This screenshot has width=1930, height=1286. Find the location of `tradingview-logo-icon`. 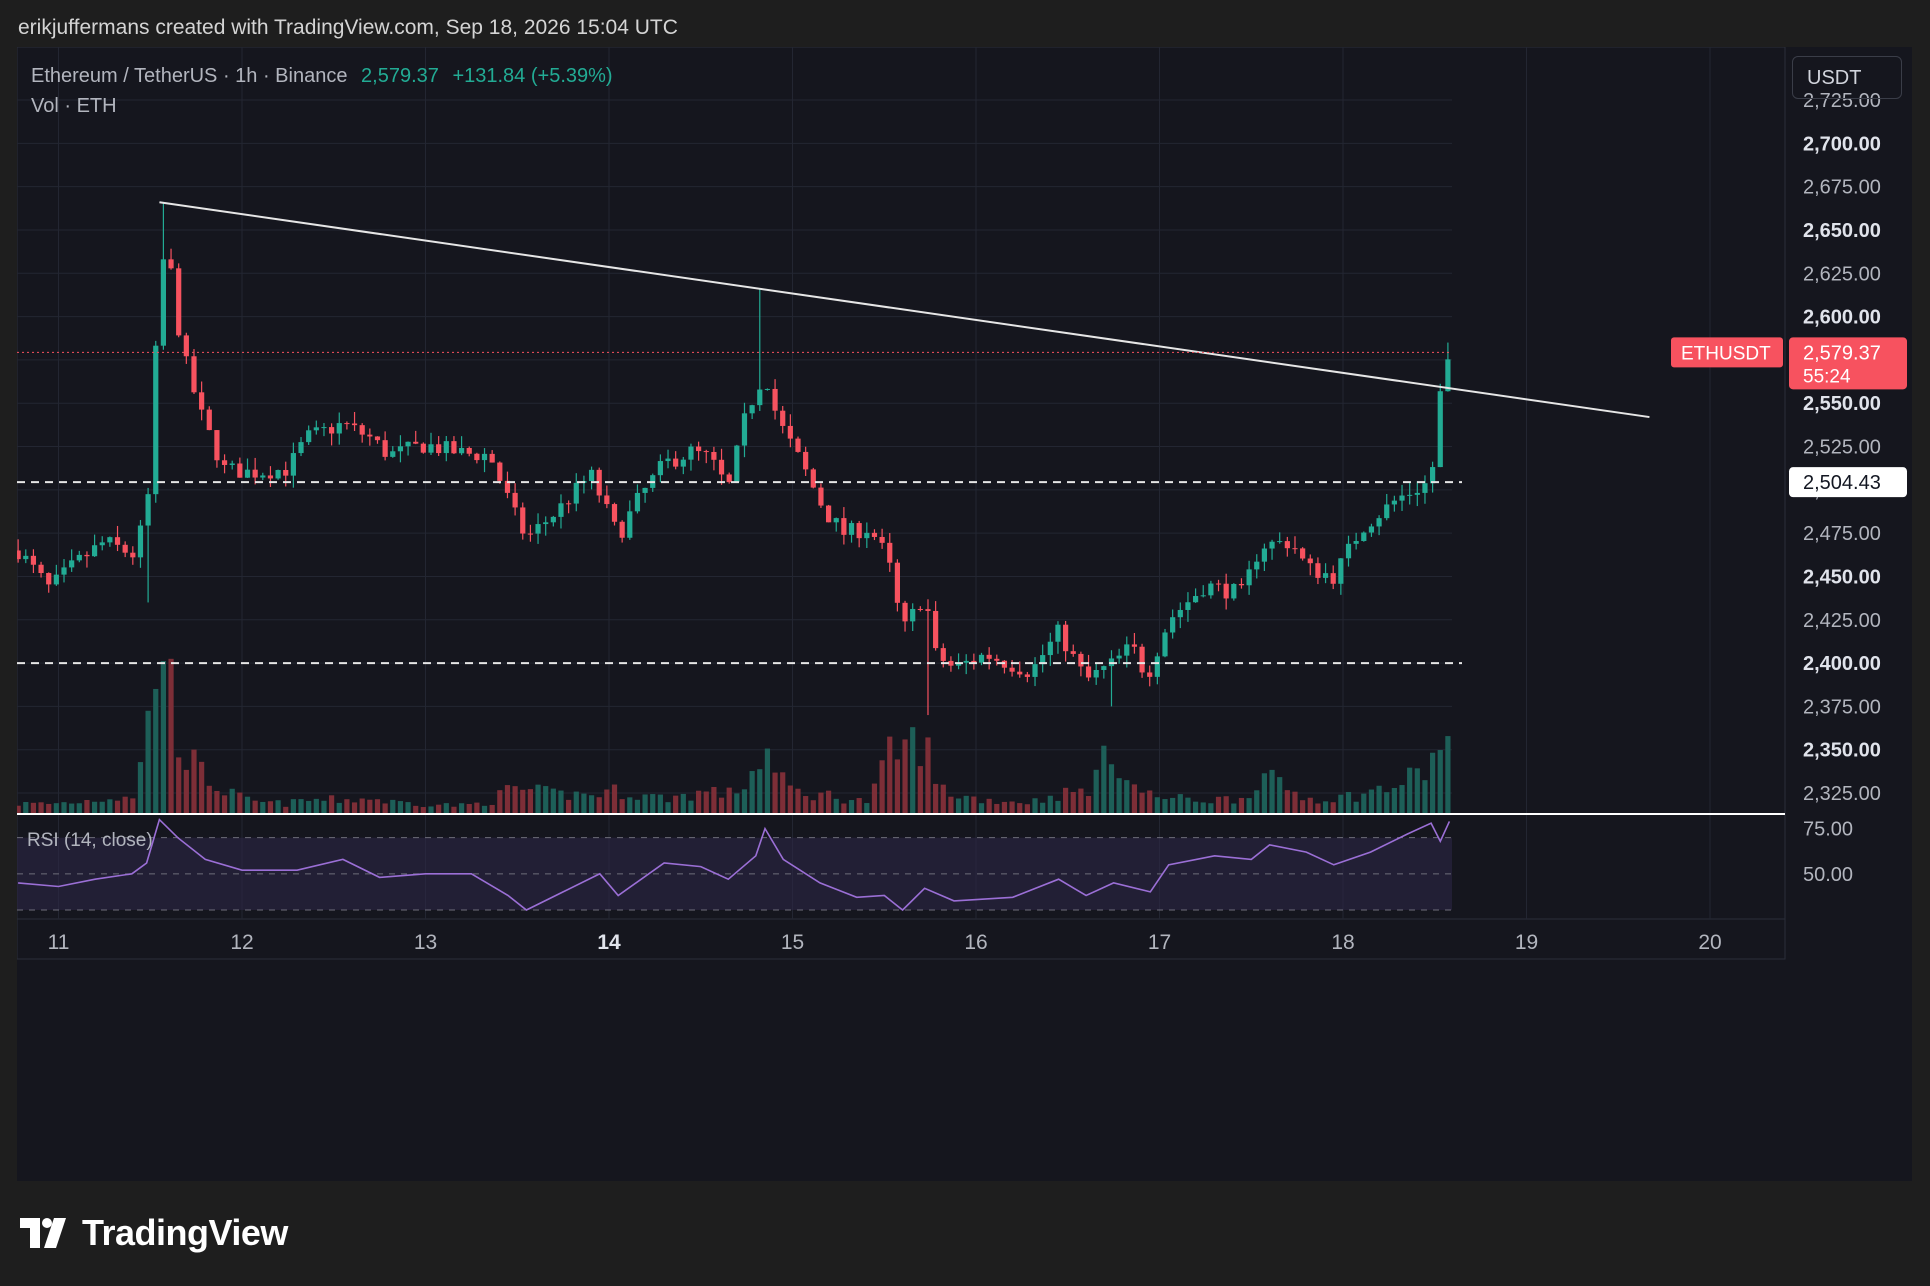

tradingview-logo-icon is located at coordinates (43, 1233).